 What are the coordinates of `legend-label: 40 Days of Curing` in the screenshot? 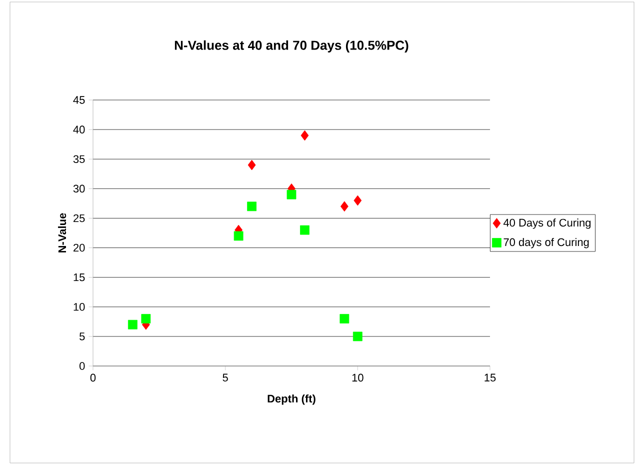 It's located at (547, 223).